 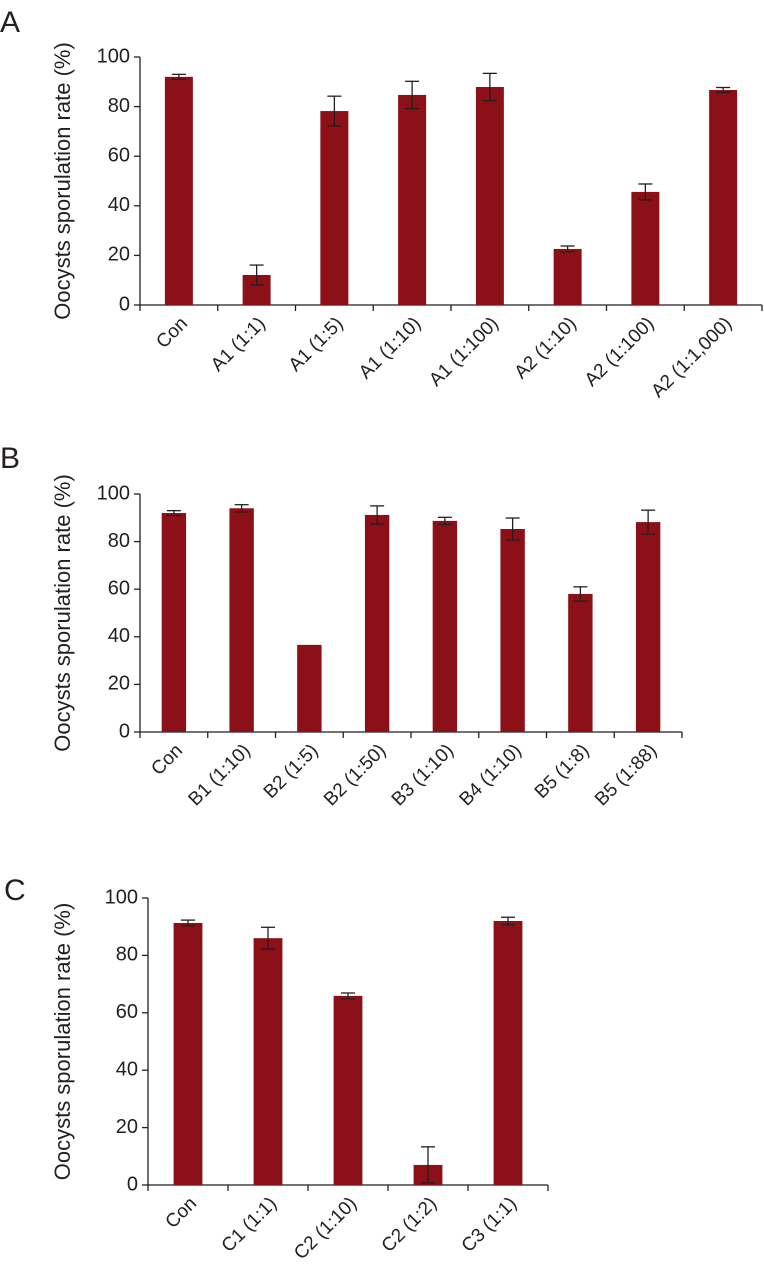 What do you see at coordinates (562, 771) in the screenshot?
I see `x-tick-label: B5 (1:8)` at bounding box center [562, 771].